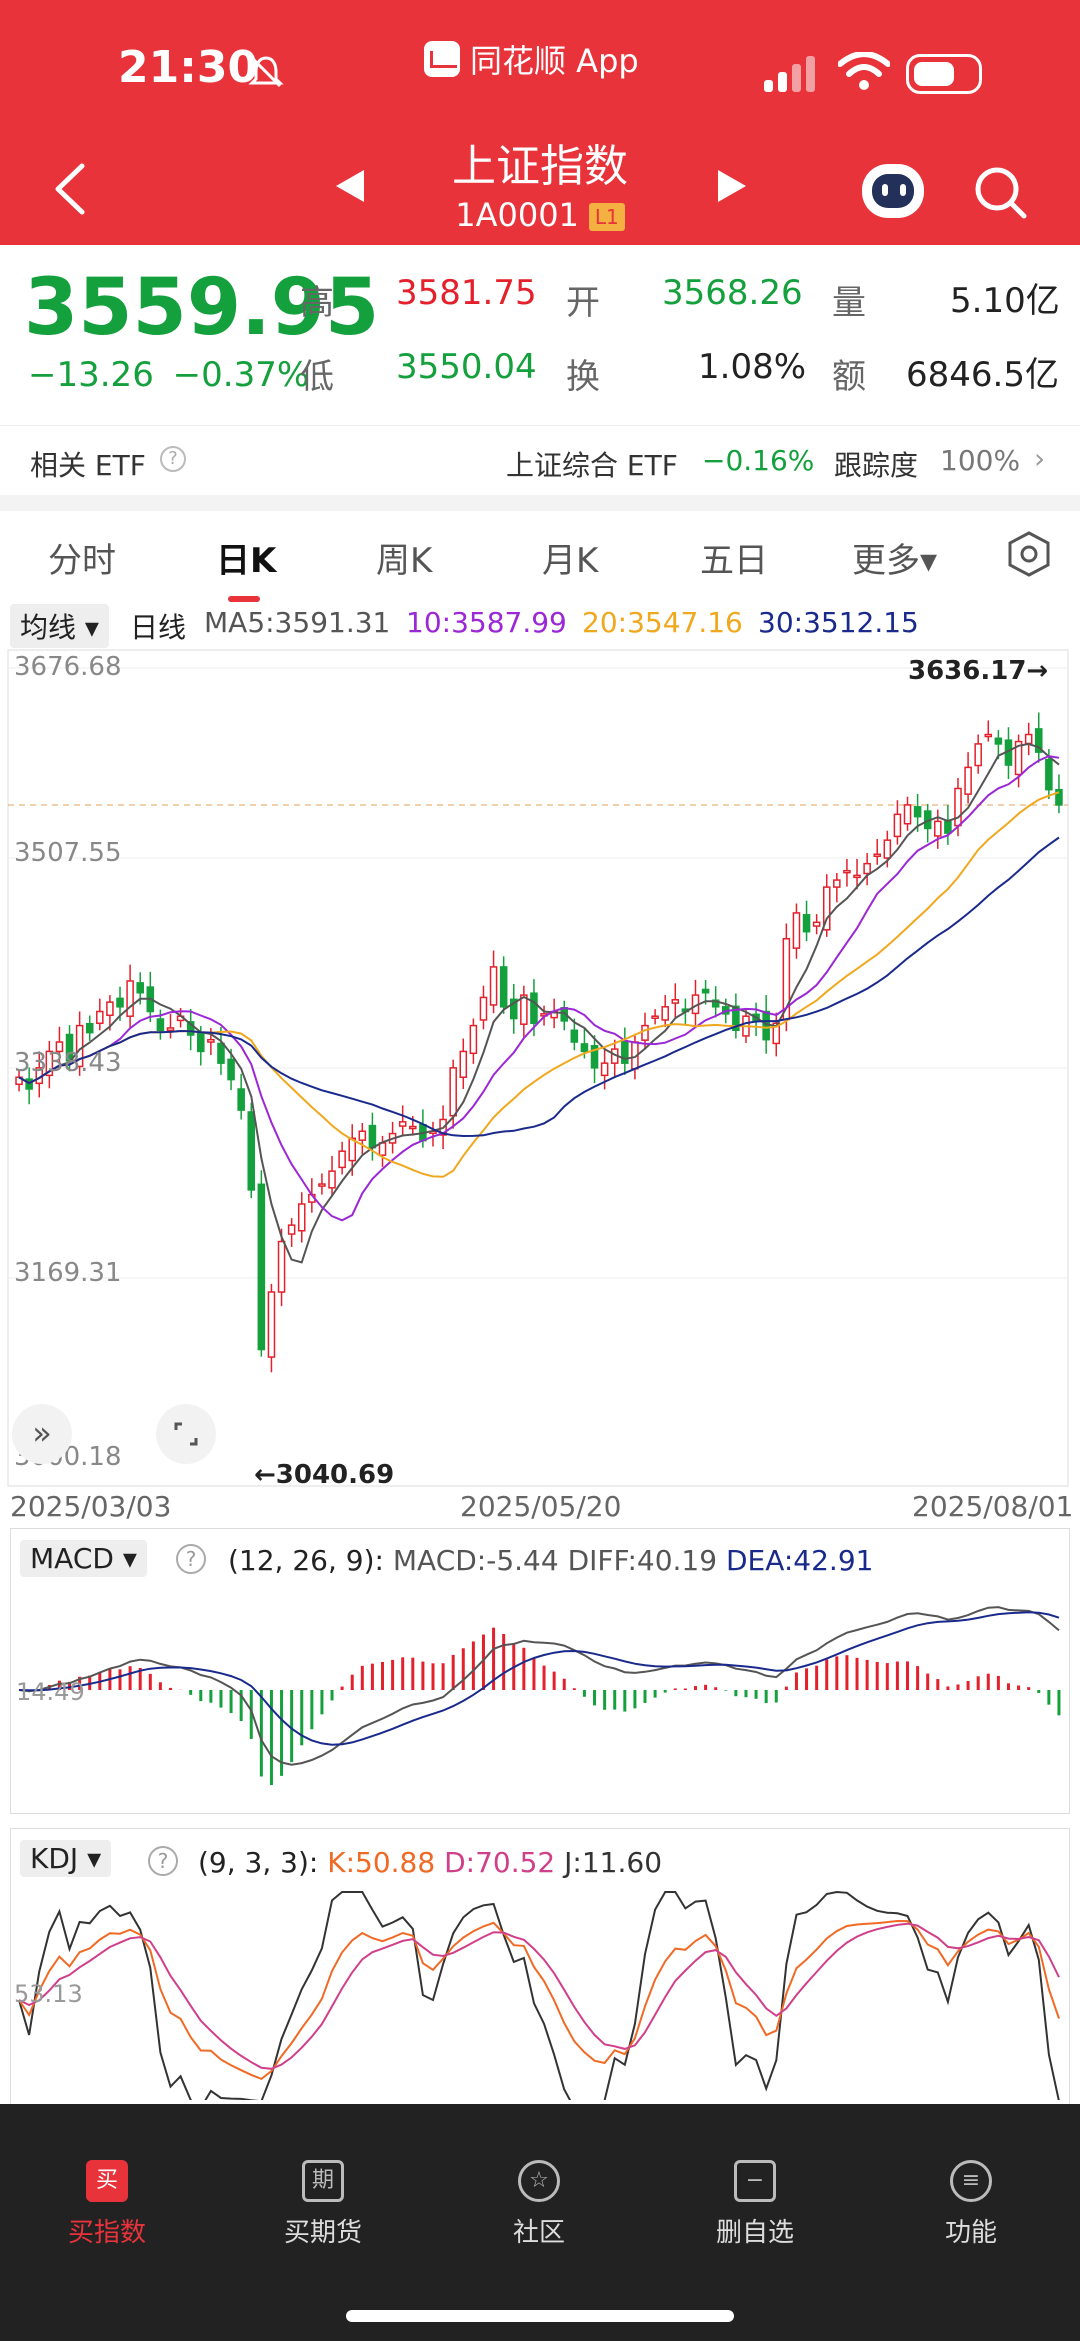 The height and width of the screenshot is (2341, 1080). I want to click on tab-intraday: 分时, so click(82, 561).